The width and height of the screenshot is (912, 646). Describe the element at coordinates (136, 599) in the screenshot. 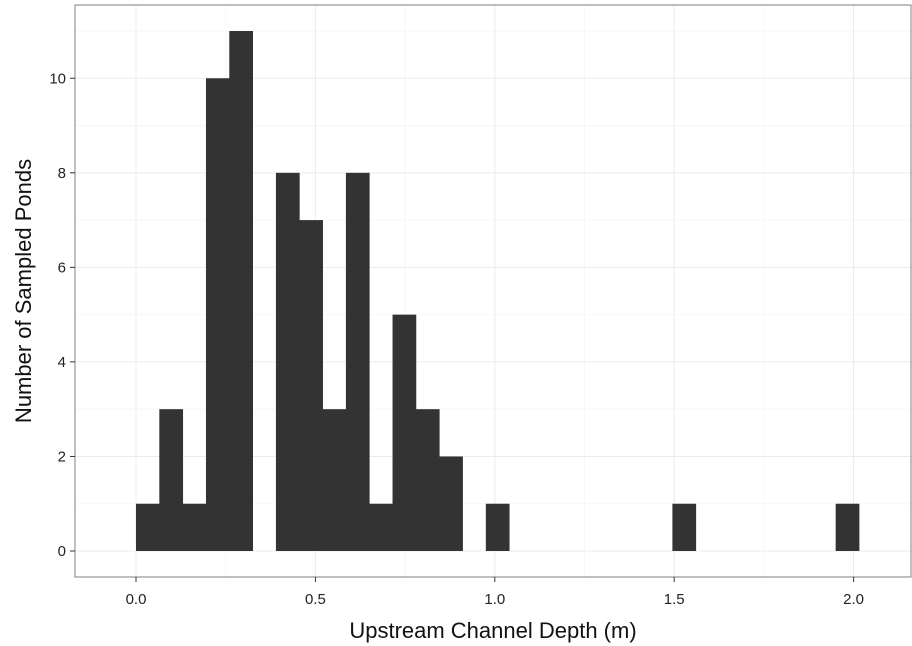

I see `x-tick-label: 0.0` at that location.